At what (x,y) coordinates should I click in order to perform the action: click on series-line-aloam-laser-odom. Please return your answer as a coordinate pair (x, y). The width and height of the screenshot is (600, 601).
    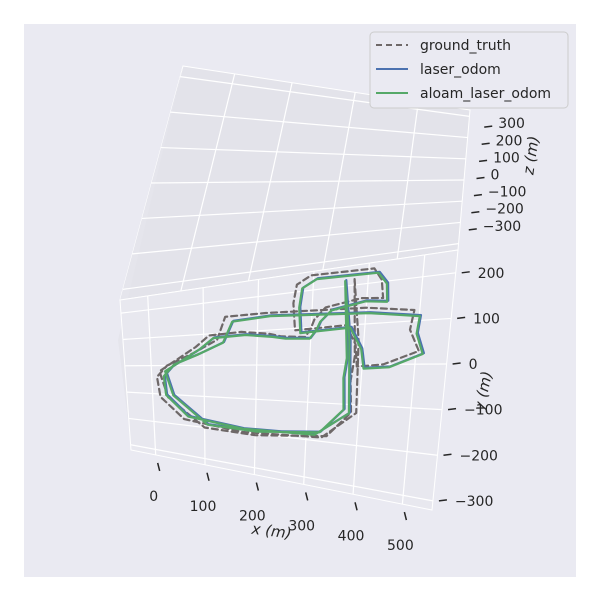
    Looking at the image, I should click on (293, 353).